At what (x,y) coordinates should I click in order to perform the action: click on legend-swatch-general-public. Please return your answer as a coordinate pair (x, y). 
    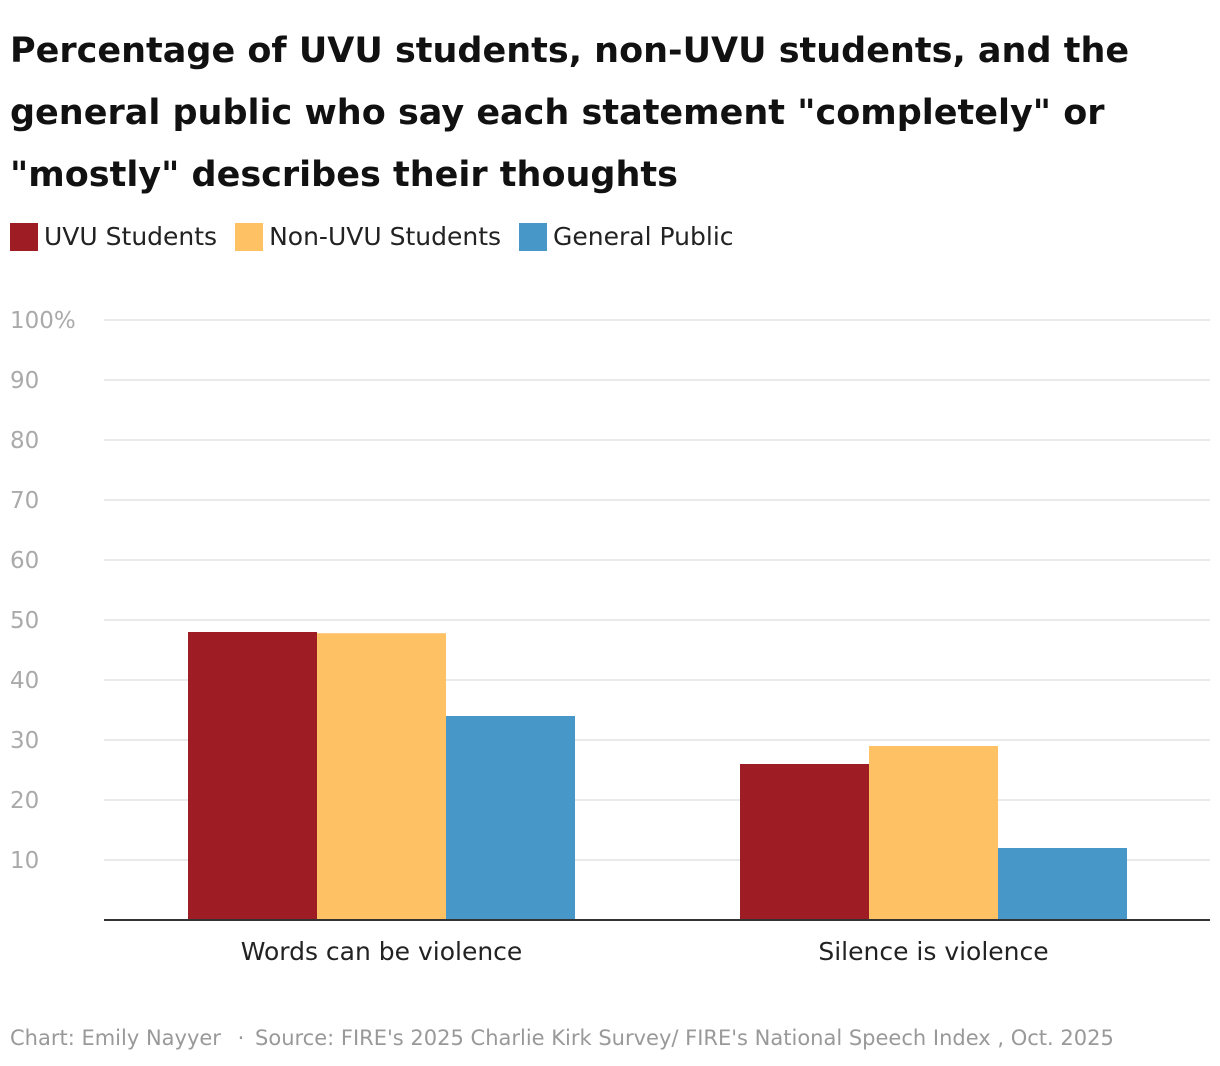
    Looking at the image, I should click on (533, 236).